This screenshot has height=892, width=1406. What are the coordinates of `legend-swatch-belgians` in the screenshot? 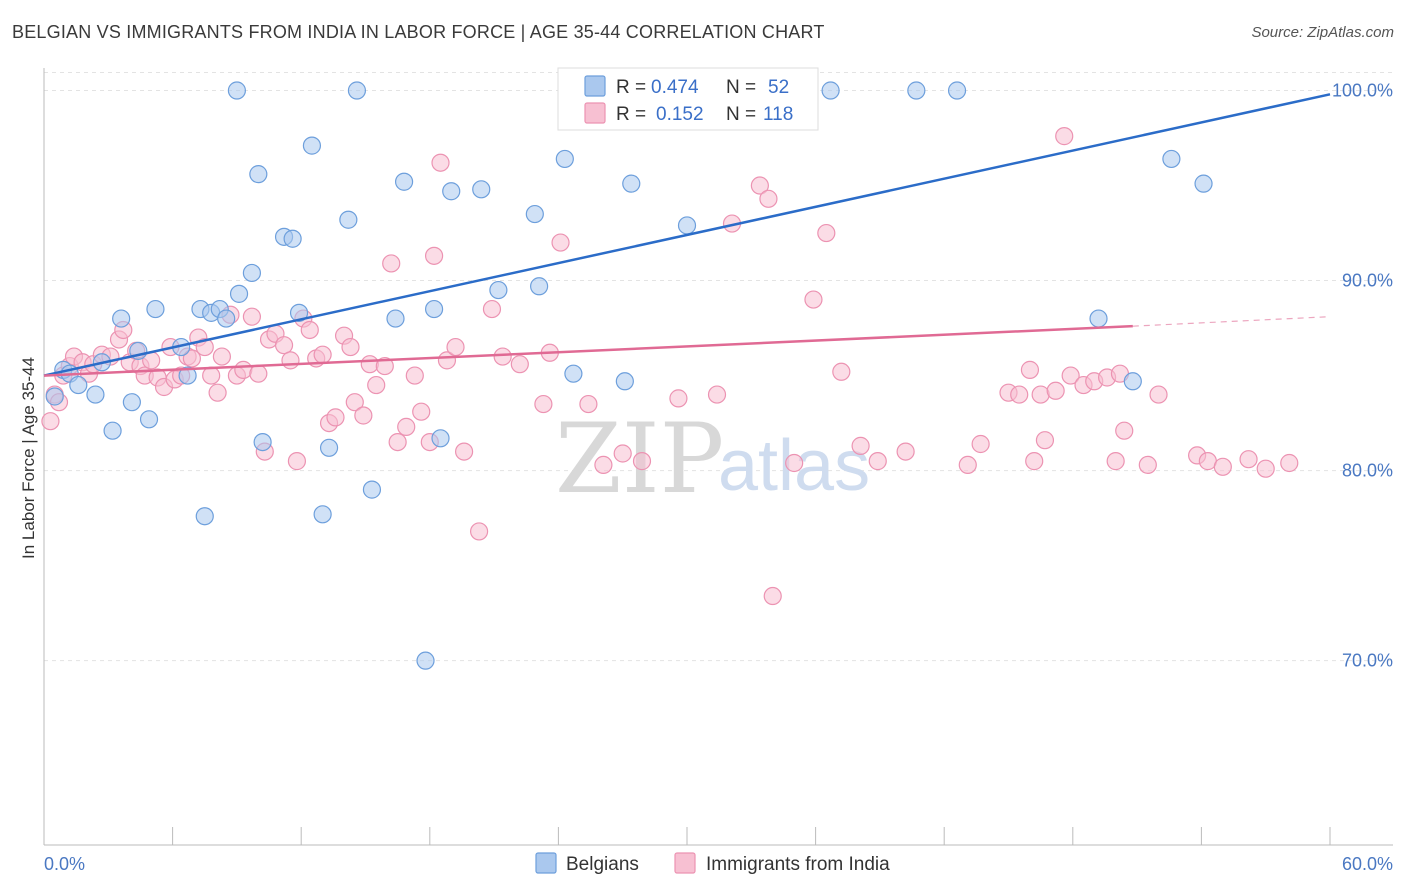 It's located at (595, 86).